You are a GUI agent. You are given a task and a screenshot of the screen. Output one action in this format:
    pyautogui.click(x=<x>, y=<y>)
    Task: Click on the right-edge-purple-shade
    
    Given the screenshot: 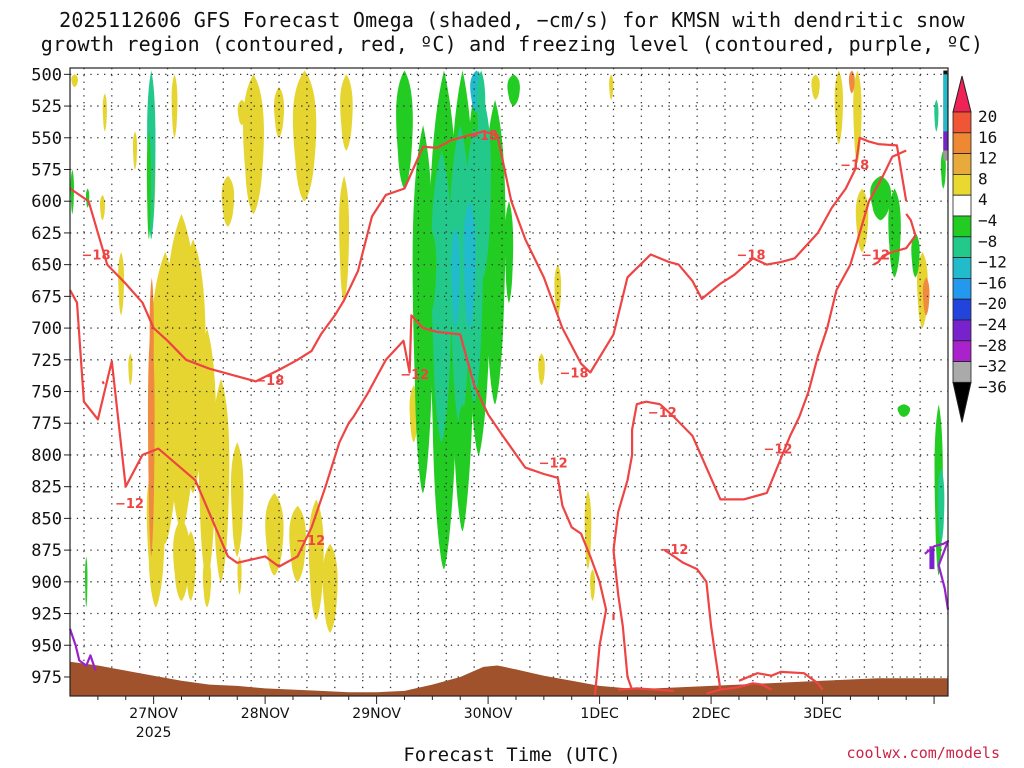 What is the action you would take?
    pyautogui.click(x=932, y=558)
    